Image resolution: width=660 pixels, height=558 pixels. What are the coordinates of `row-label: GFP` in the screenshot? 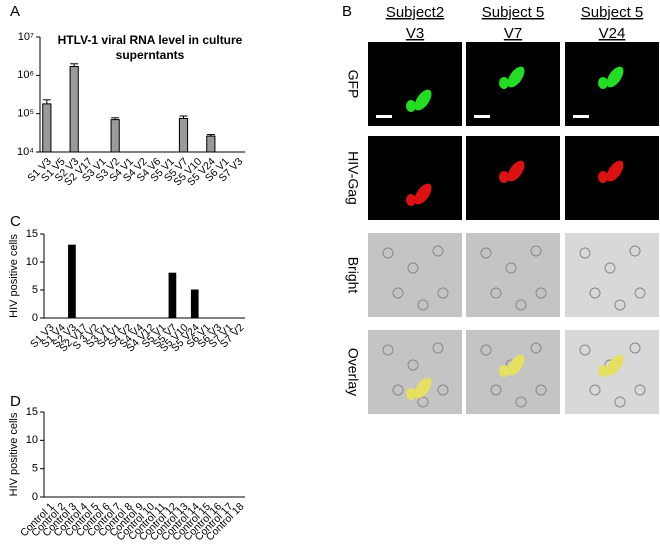 It's located at (353, 84).